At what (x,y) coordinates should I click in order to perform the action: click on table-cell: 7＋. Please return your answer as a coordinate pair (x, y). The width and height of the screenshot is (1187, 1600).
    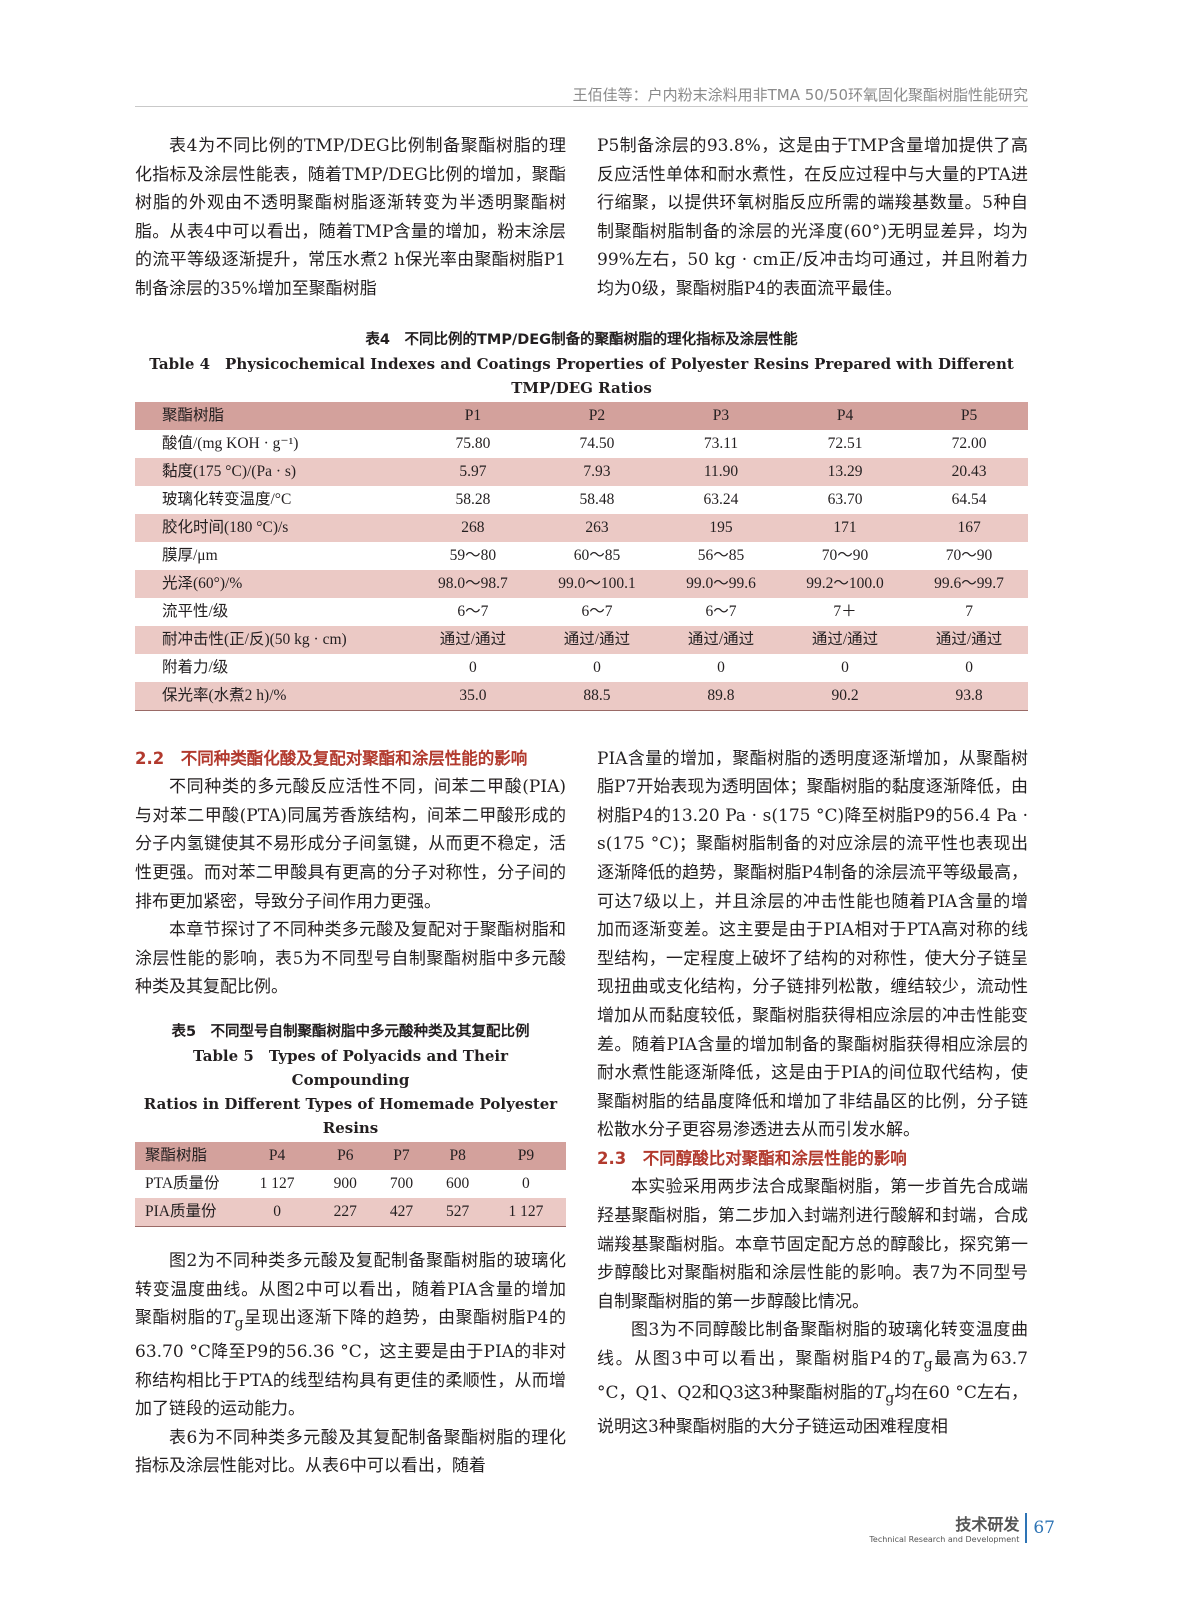
    Looking at the image, I should click on (845, 611).